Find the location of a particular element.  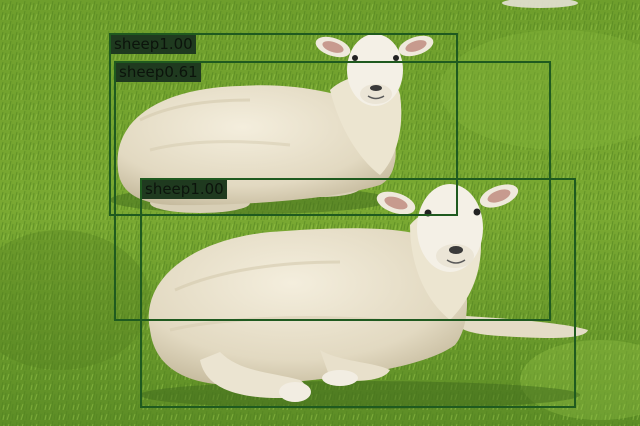

detection-label-2: sheep0.61 is located at coordinates (158, 72).